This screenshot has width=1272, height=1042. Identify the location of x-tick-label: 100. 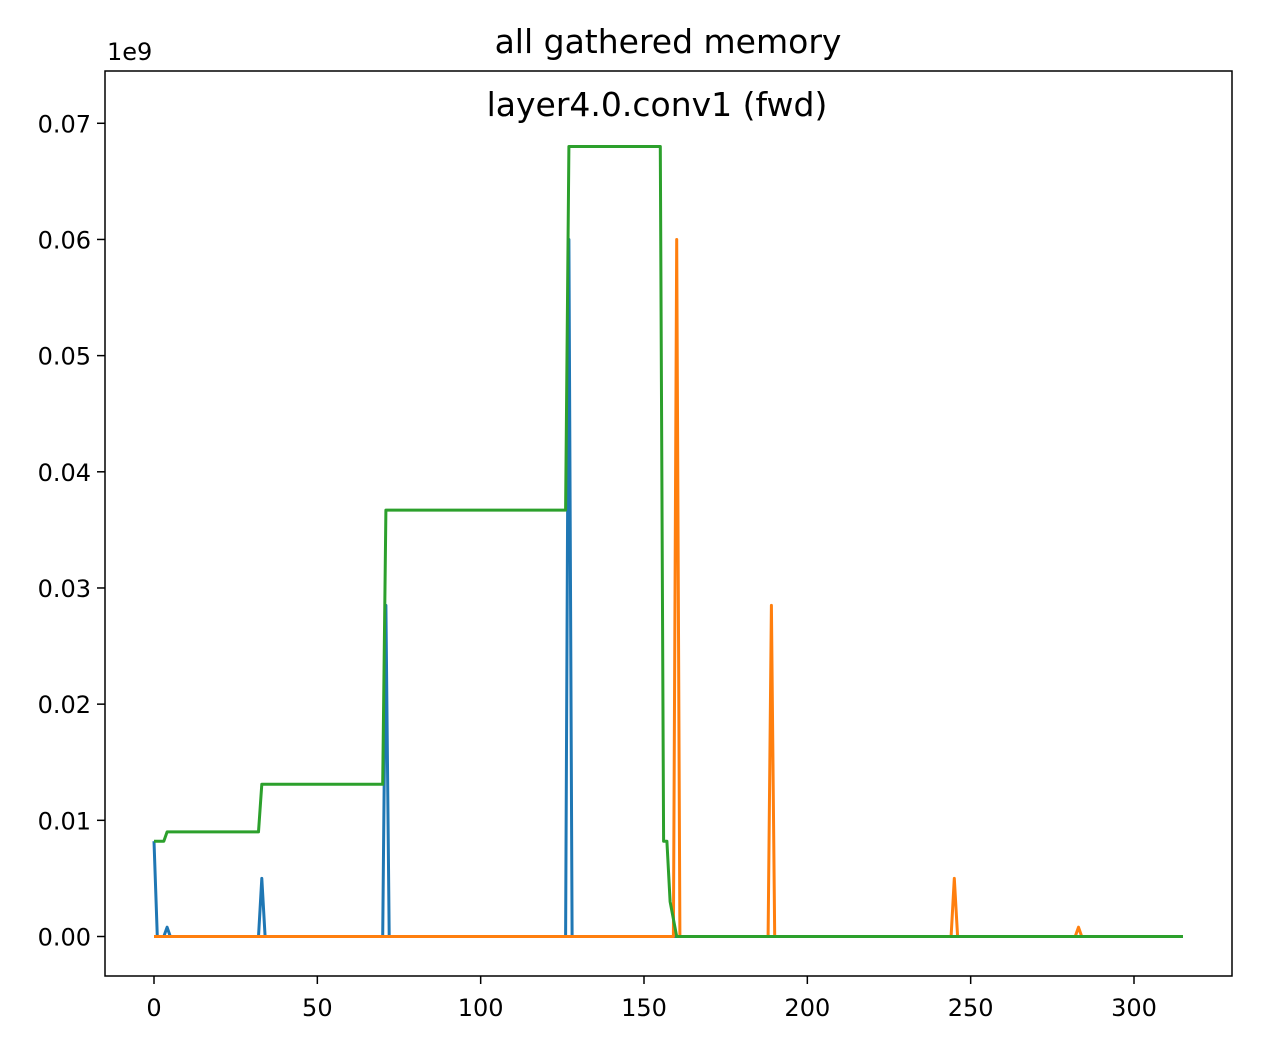
(481, 1008).